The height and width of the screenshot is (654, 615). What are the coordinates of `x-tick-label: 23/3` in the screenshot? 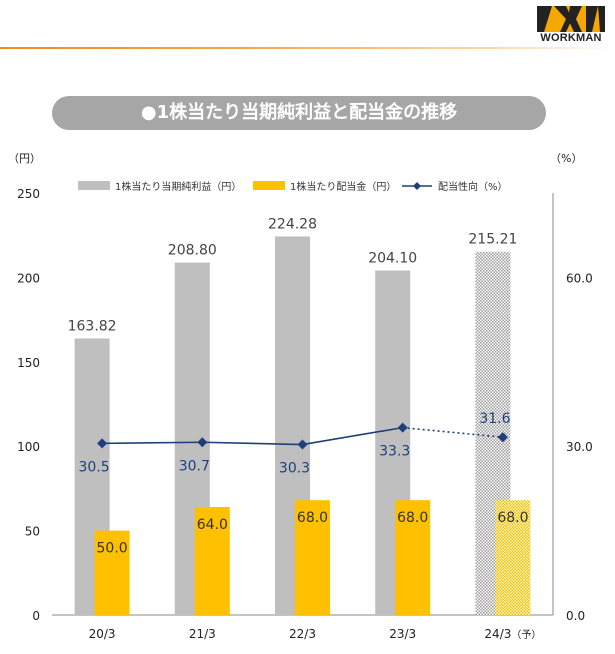 It's located at (402, 634).